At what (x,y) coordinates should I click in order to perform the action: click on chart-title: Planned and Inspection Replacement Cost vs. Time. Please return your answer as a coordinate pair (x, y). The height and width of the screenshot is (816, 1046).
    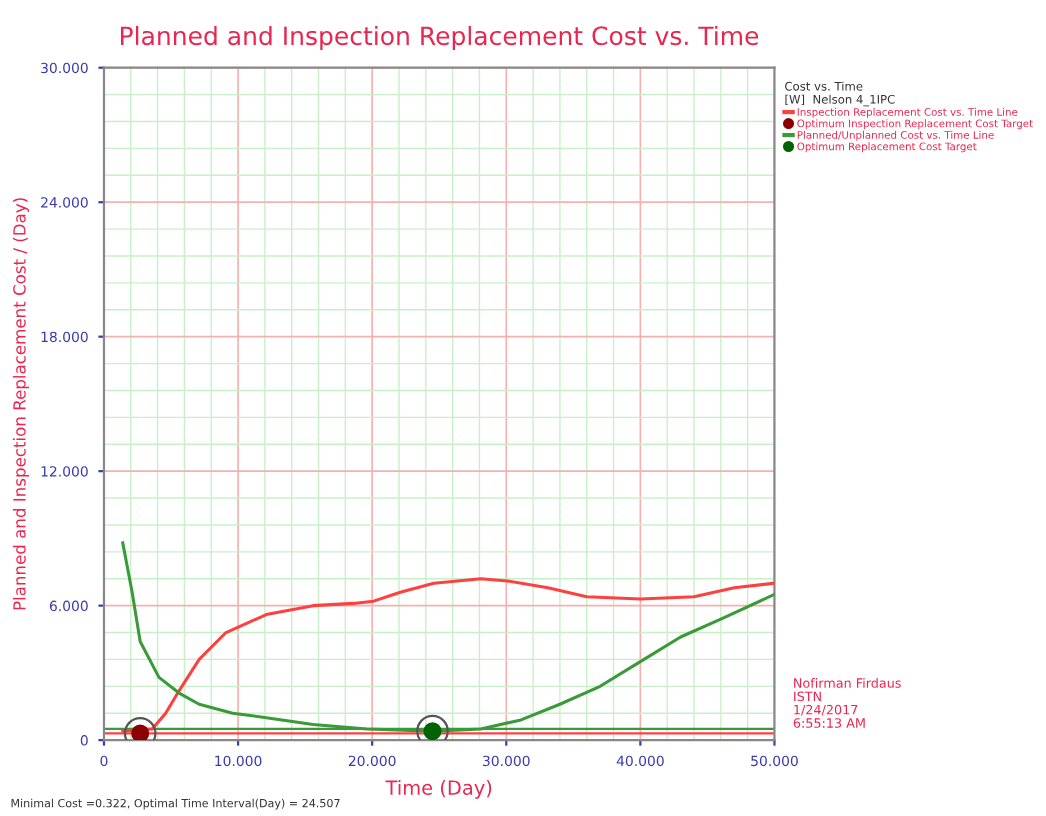
    Looking at the image, I should click on (440, 38).